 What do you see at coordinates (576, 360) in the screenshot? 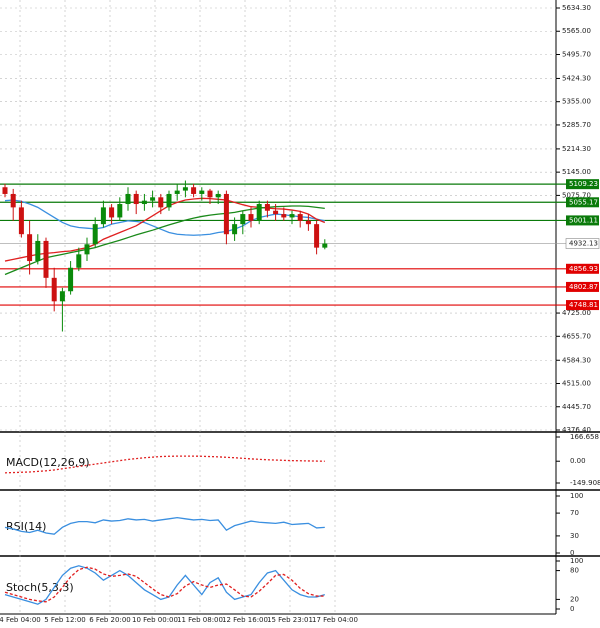
I see `y-tick-label: 4584.30` at bounding box center [576, 360].